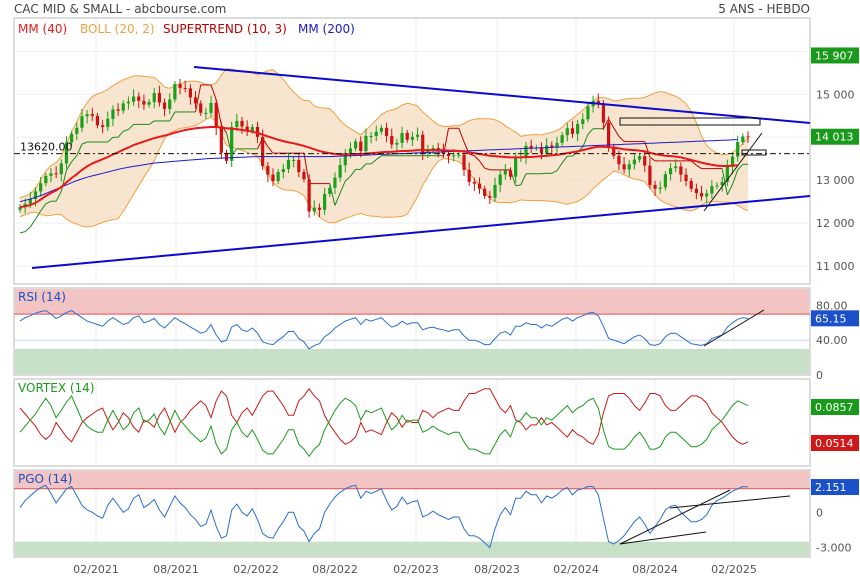 The height and width of the screenshot is (580, 860). Describe the element at coordinates (835, 180) in the screenshot. I see `price-tick-label: 13 000` at that location.